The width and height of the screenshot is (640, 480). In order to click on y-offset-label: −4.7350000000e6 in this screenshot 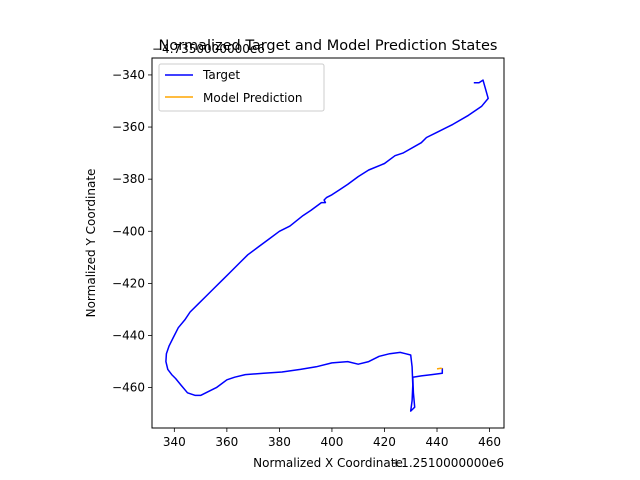, I will do `click(208, 49)`.